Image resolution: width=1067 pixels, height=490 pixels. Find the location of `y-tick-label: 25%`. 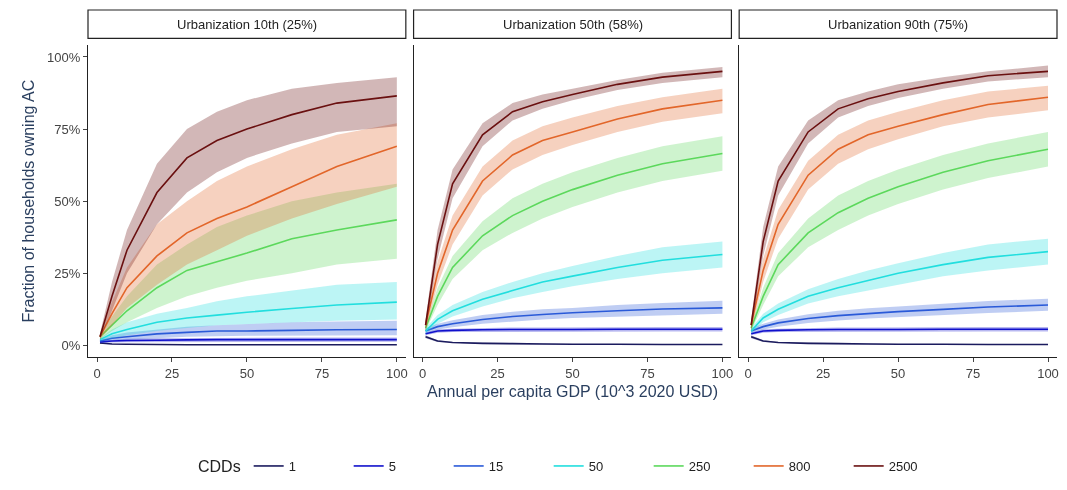

y-tick-label: 25% is located at coordinates (67, 273).